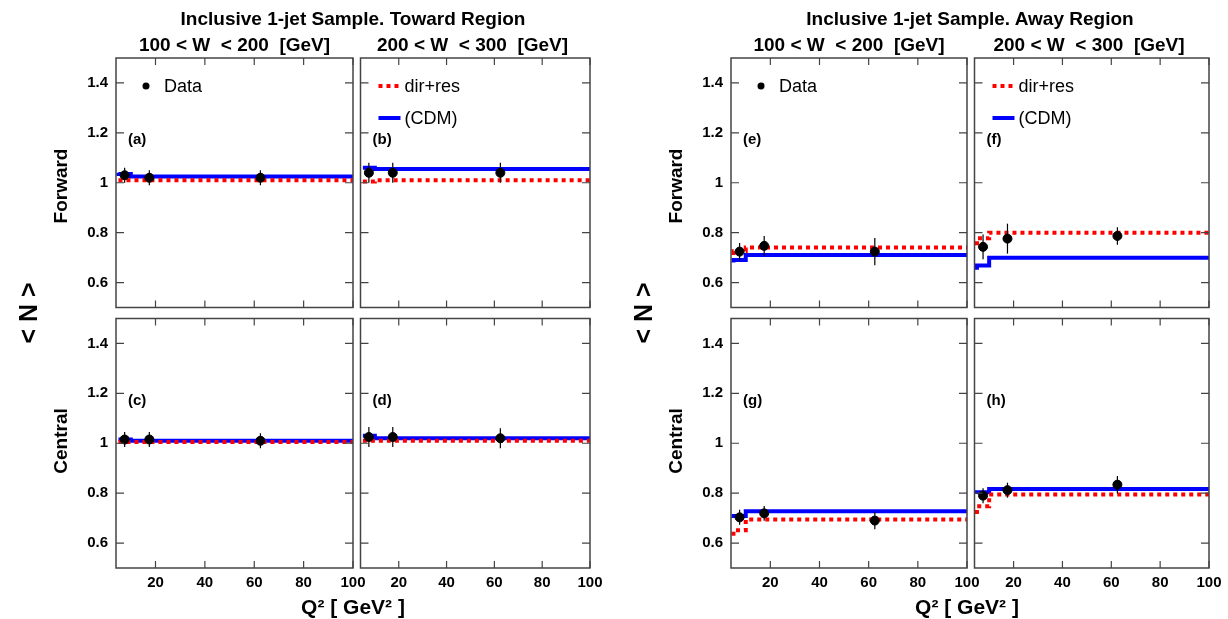 Image resolution: width=1228 pixels, height=619 pixels. Describe the element at coordinates (996, 399) in the screenshot. I see `annotation: (h)` at that location.